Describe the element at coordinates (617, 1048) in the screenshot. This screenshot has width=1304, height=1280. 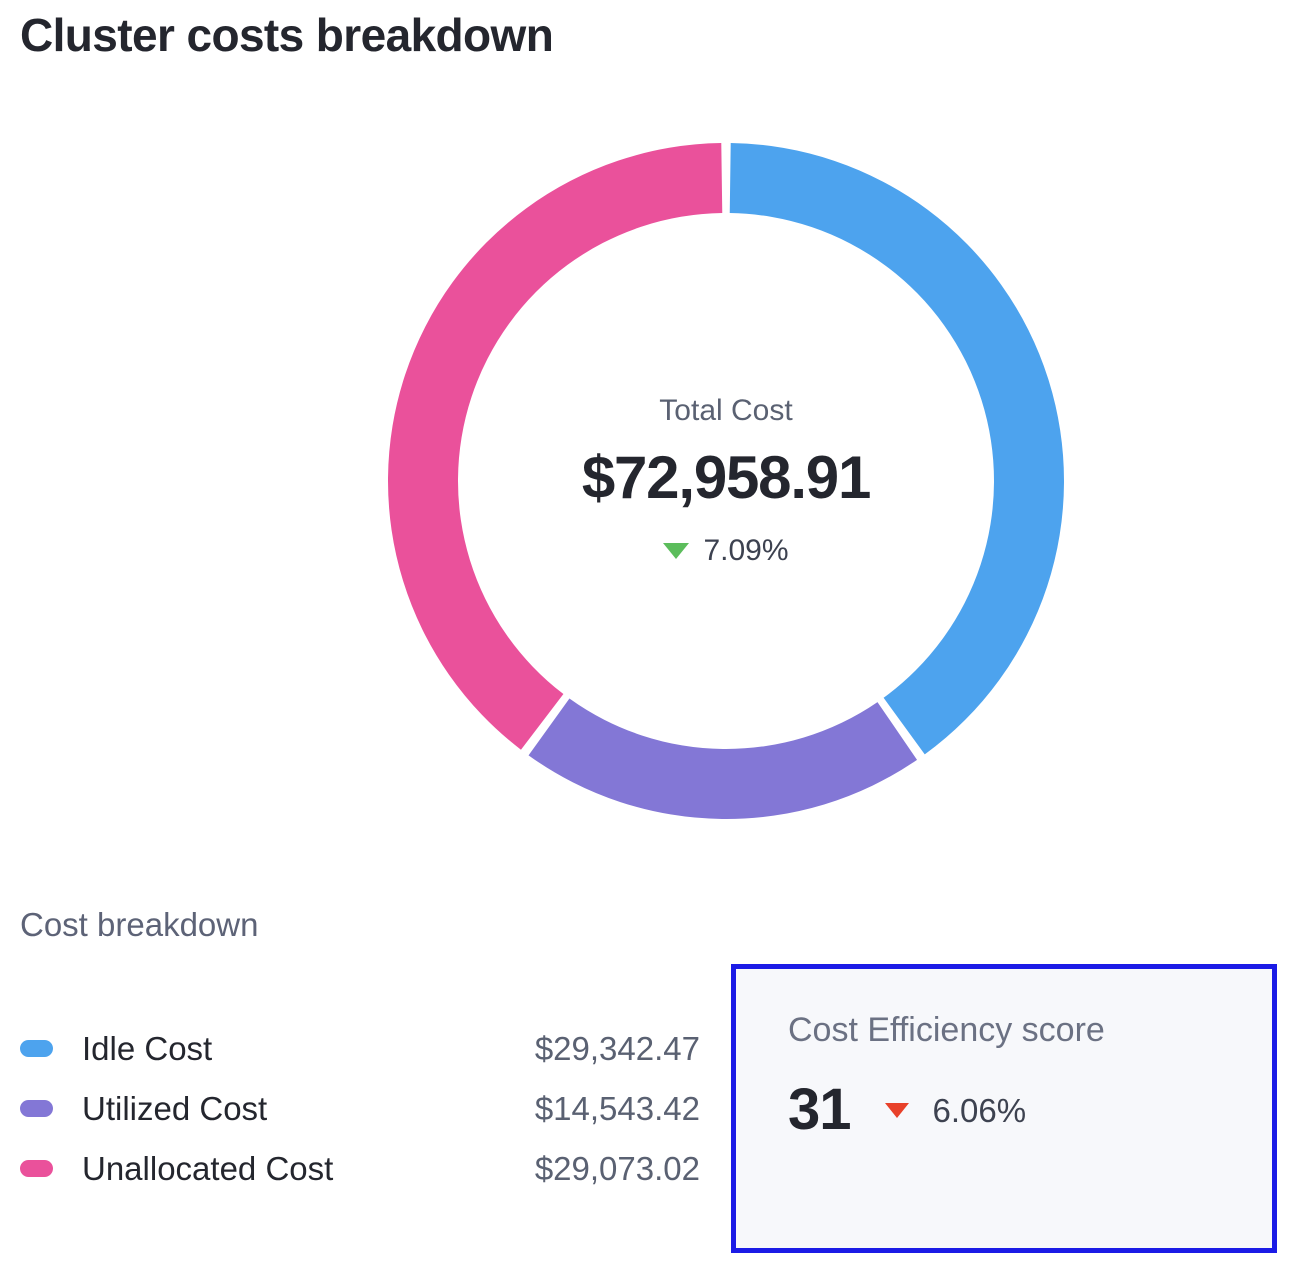
I see `legend-value: $29,342.47` at that location.